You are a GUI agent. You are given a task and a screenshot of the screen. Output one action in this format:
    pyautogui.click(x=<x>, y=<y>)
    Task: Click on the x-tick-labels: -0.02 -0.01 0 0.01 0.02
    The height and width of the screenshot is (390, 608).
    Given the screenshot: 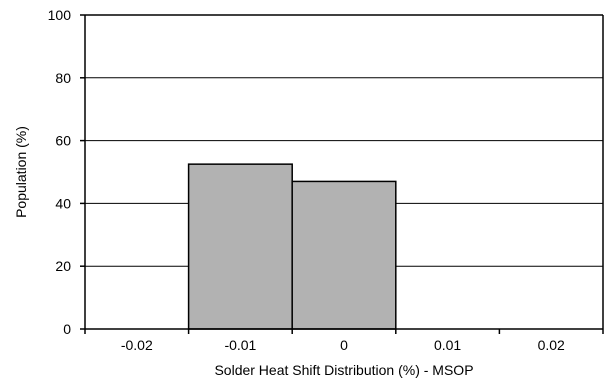 What is the action you would take?
    pyautogui.click(x=343, y=345)
    